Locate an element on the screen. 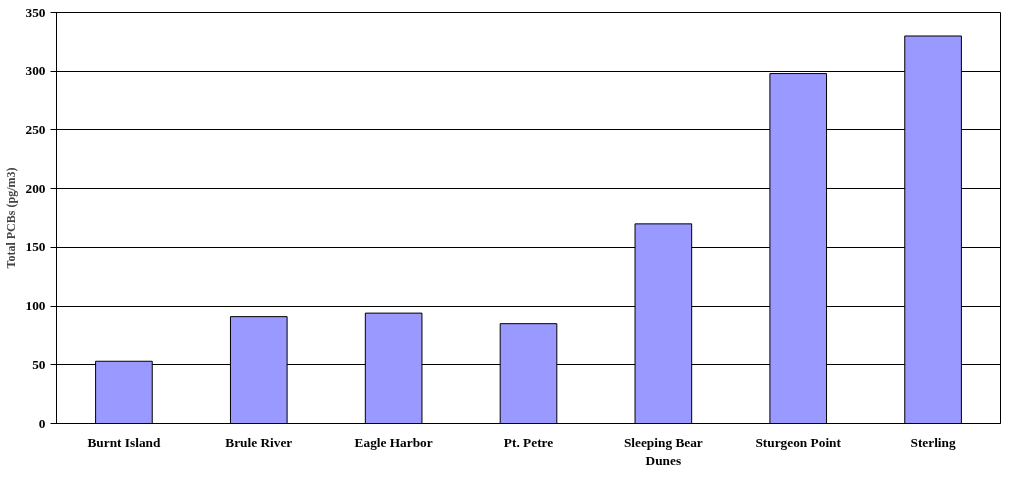  x-tick-label: Eagle Harbor is located at coordinates (393, 442).